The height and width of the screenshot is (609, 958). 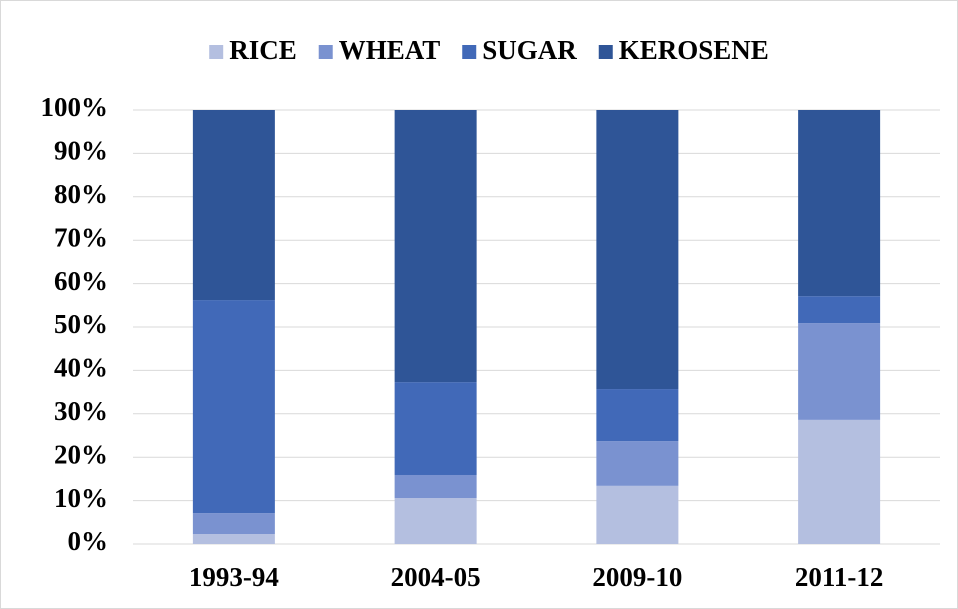 What do you see at coordinates (81, 194) in the screenshot?
I see `y-tick-label: 80%` at bounding box center [81, 194].